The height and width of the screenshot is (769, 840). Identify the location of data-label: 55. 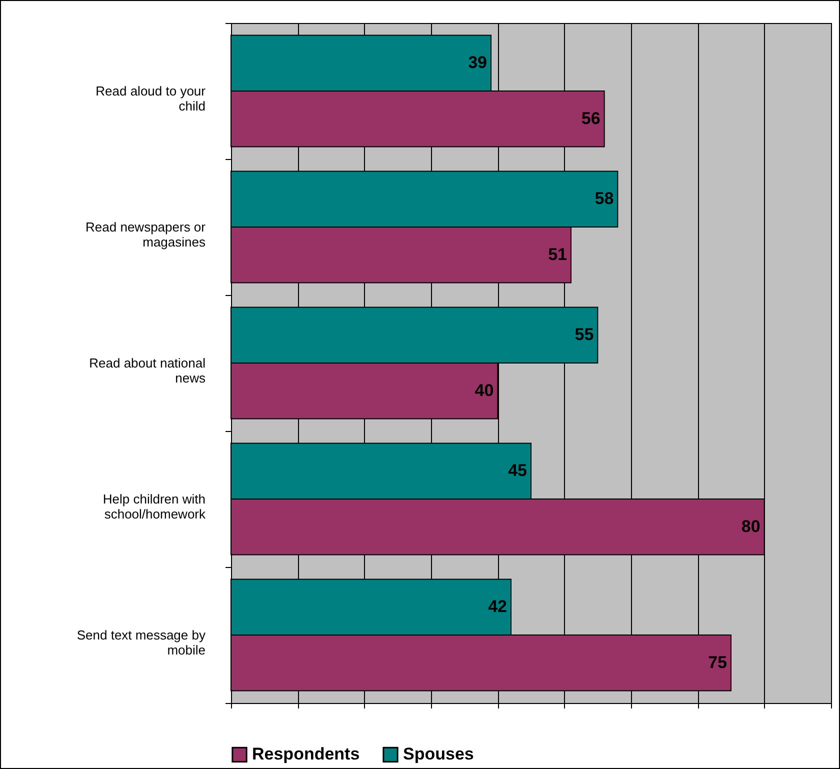
(584, 334).